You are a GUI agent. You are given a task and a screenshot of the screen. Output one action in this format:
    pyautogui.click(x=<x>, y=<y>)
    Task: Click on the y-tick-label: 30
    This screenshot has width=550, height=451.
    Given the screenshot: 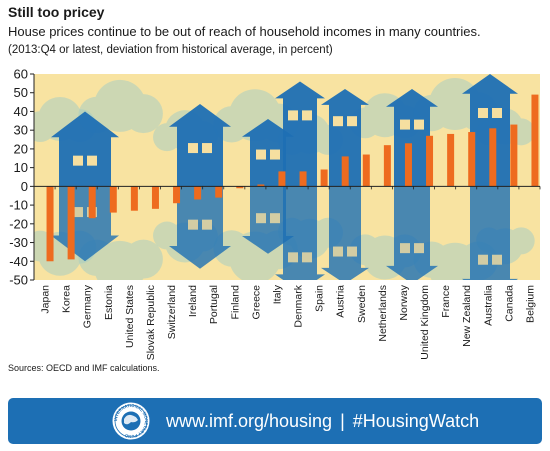 What is the action you would take?
    pyautogui.click(x=21, y=130)
    